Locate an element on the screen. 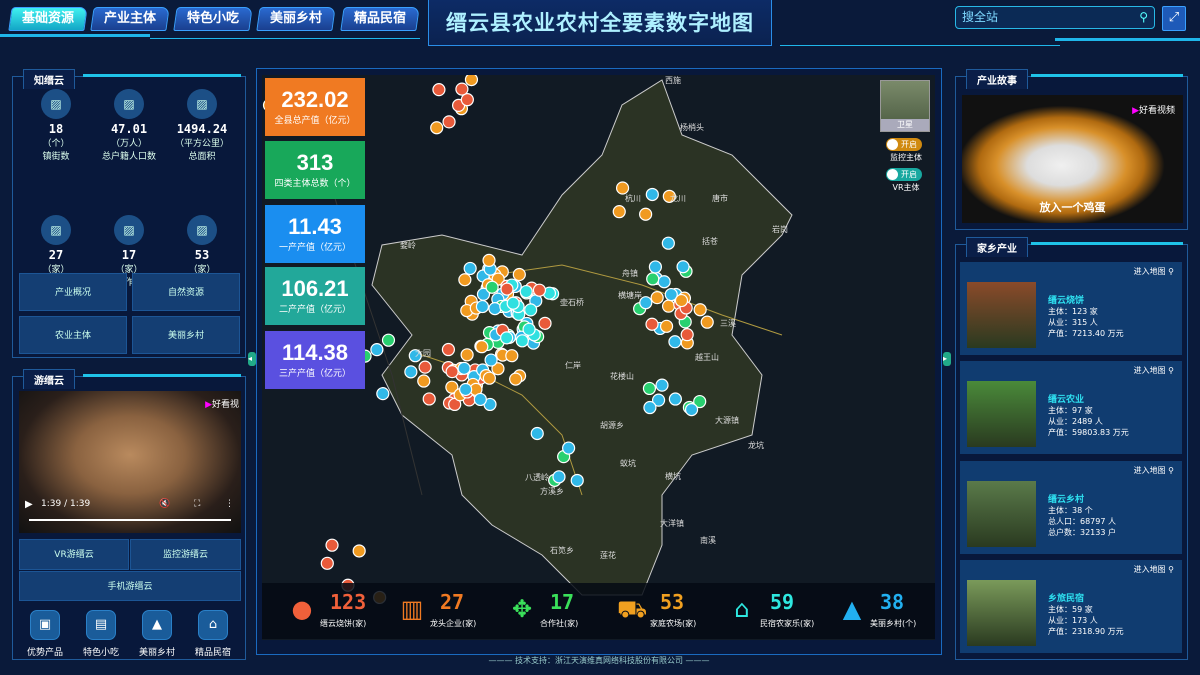 This screenshot has height=675, width=1200. tour-icon-label: 优势产品 is located at coordinates (44, 653).